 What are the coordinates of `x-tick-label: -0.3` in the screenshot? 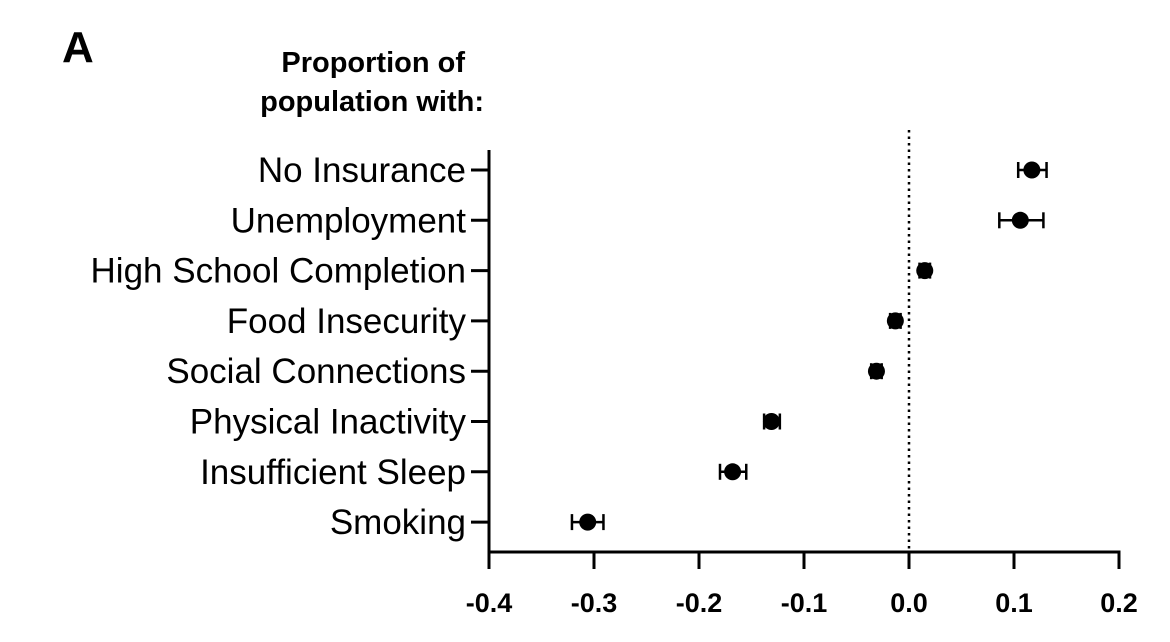 It's located at (594, 603).